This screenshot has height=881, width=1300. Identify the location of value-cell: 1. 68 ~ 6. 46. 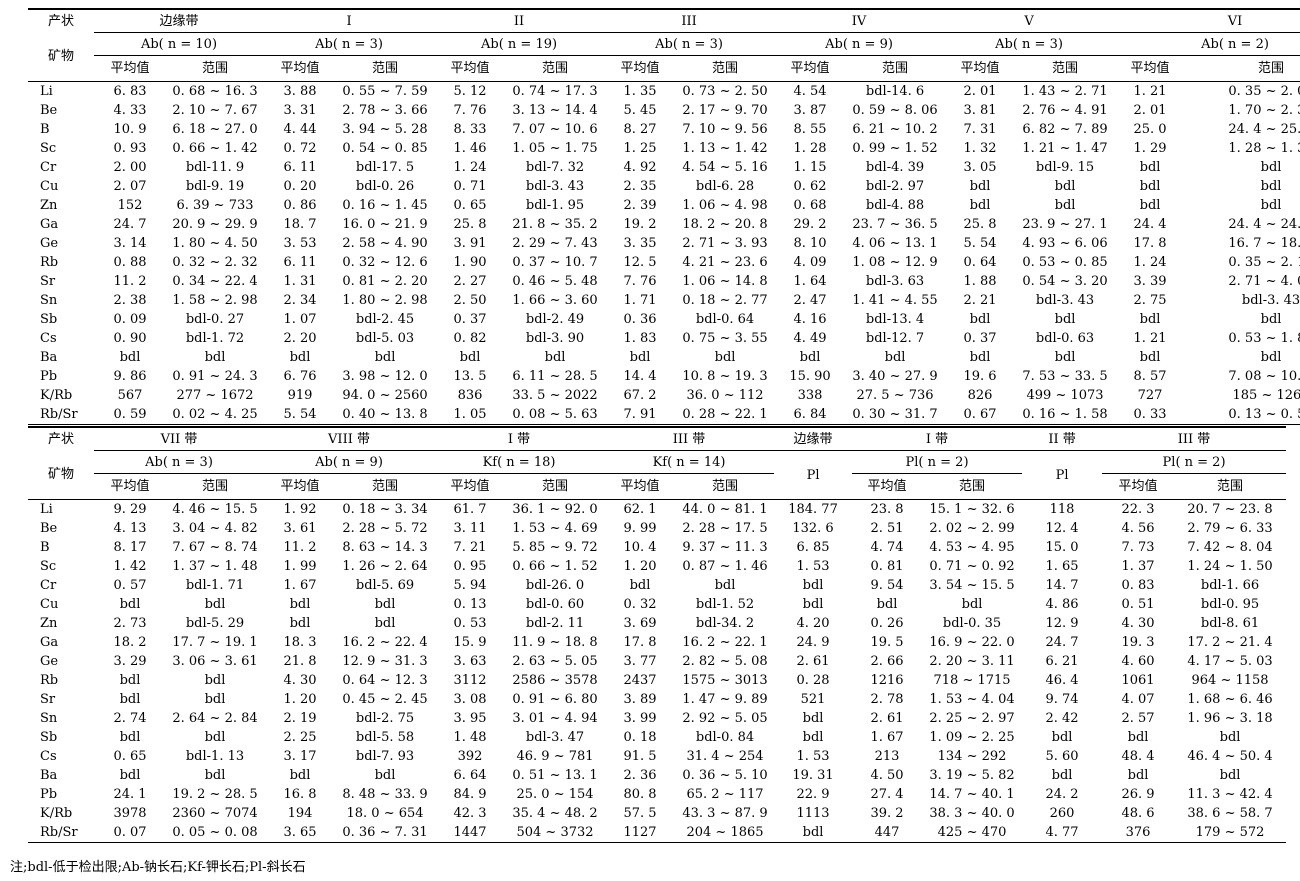
(1230, 699).